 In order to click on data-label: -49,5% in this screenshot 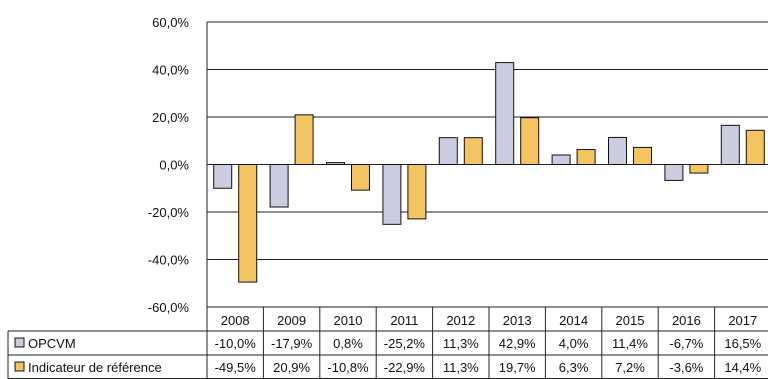, I will do `click(236, 367)`.